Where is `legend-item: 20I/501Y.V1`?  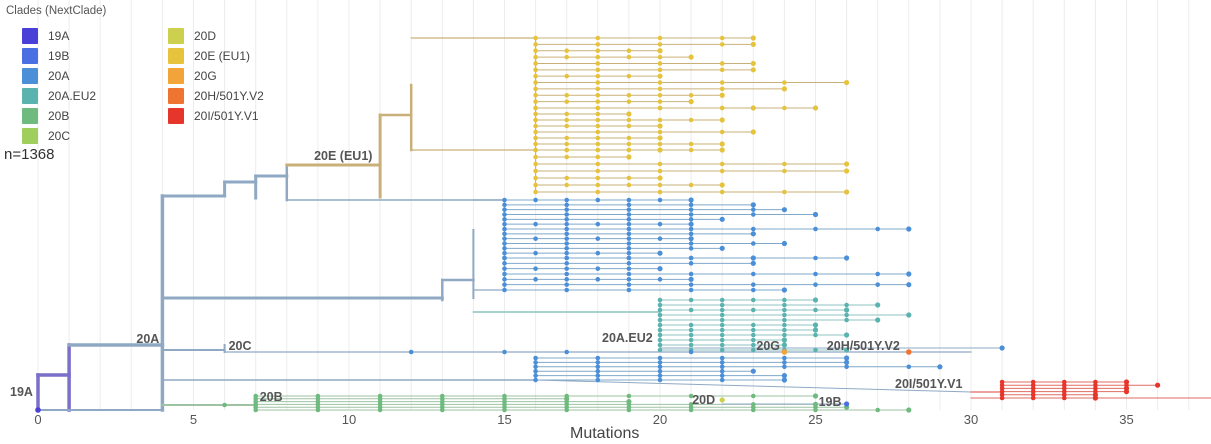
legend-item: 20I/501Y.V1 is located at coordinates (216, 116).